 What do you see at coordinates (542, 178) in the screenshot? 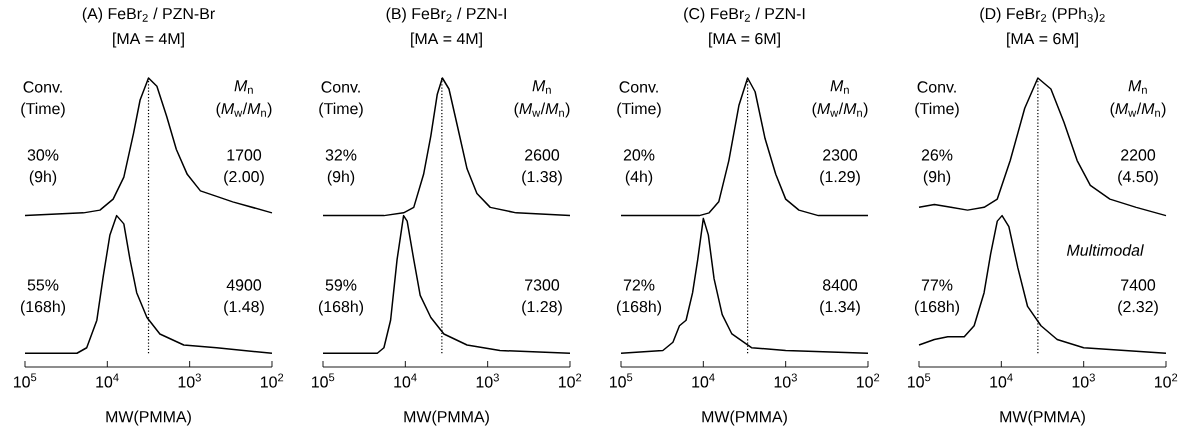
I see `annotation: (1.38)` at bounding box center [542, 178].